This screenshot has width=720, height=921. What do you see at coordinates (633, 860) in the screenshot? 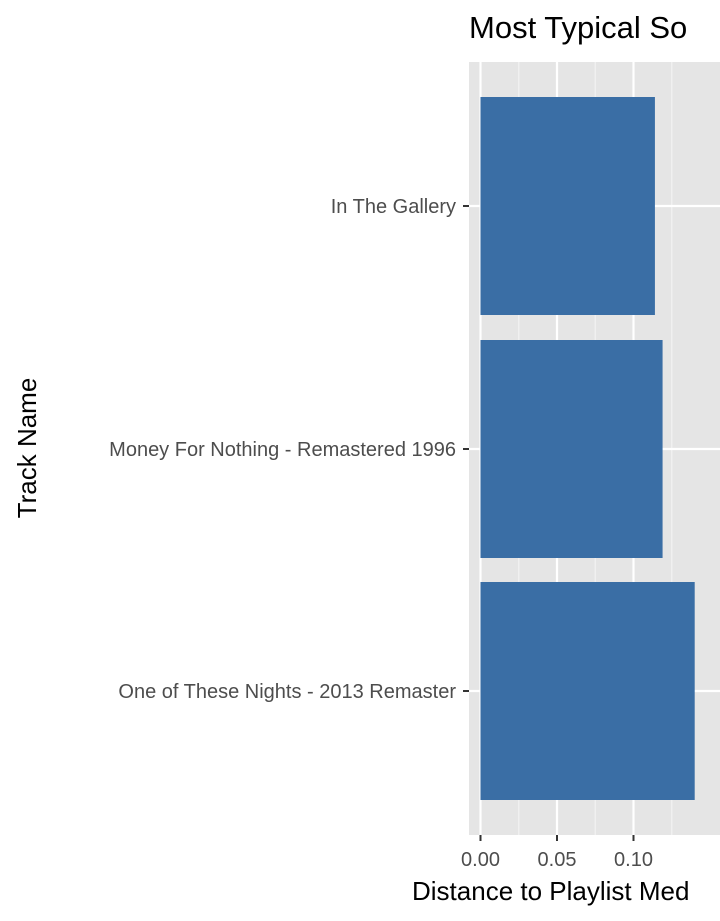
I see `x-tick-label-2: 0.10` at bounding box center [633, 860].